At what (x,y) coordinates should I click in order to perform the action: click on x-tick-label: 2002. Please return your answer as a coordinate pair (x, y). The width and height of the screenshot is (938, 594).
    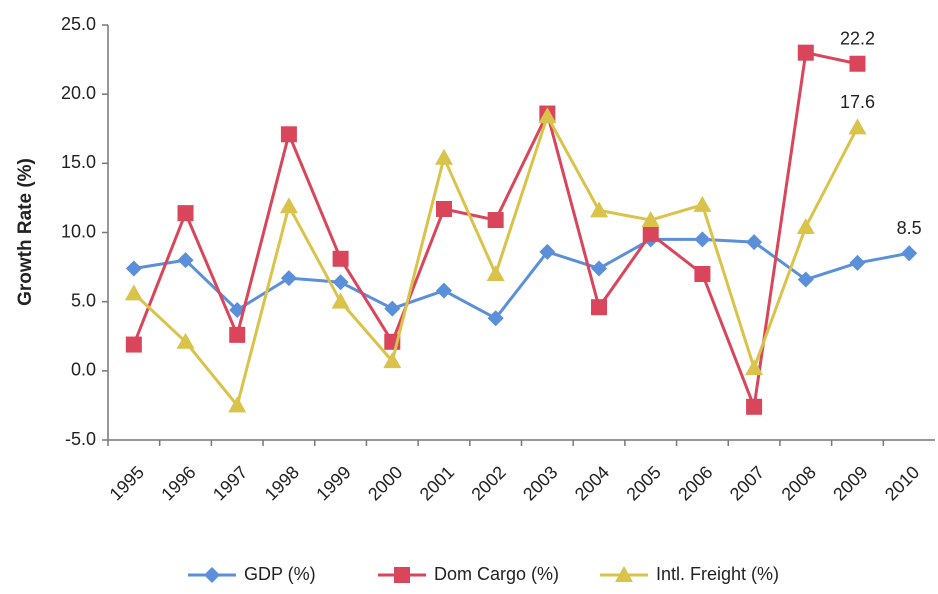
    Looking at the image, I should click on (488, 483).